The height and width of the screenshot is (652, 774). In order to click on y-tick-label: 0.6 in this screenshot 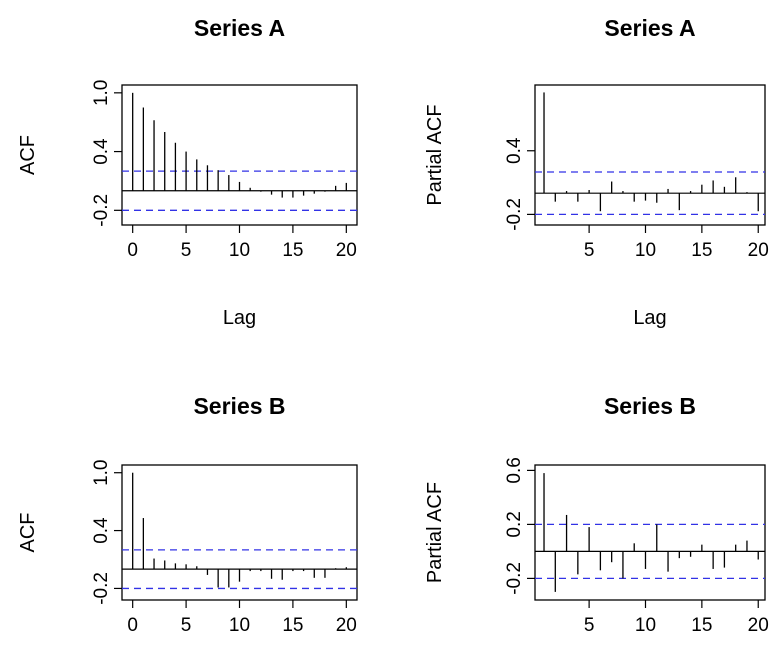, I will do `click(514, 470)`.